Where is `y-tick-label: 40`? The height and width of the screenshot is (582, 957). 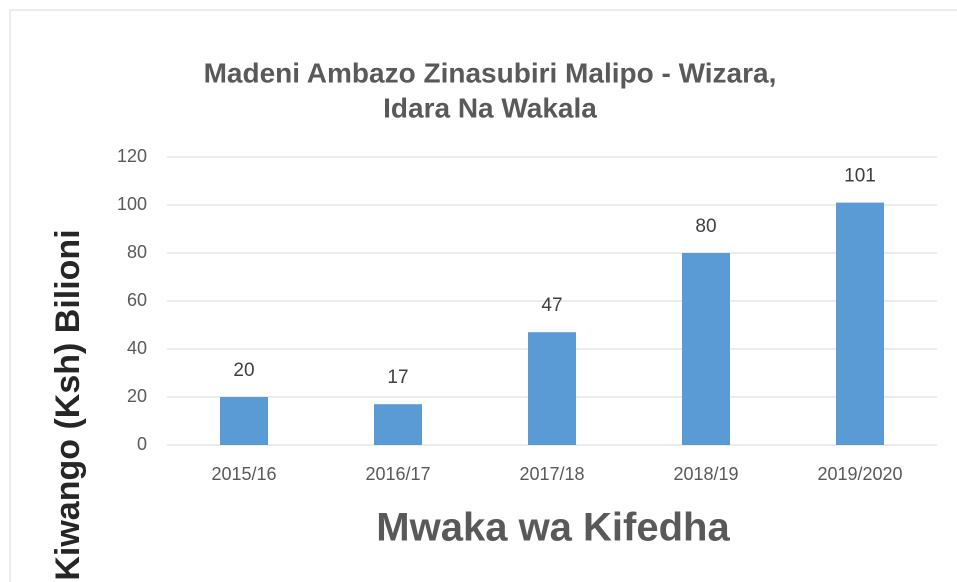 y-tick-label: 40 is located at coordinates (137, 348).